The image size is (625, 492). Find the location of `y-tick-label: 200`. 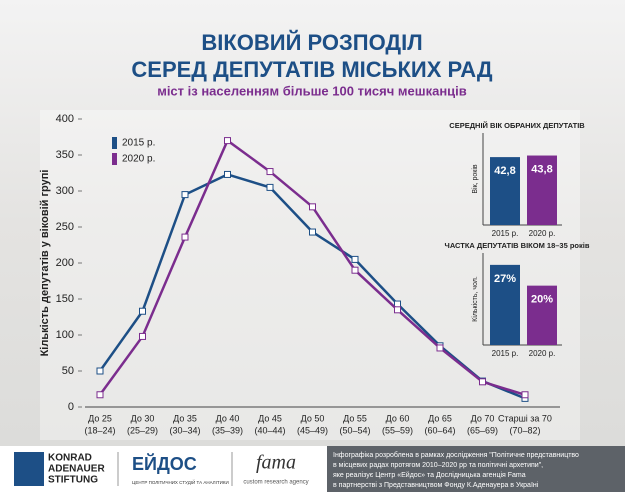

y-tick-label: 200 is located at coordinates (65, 263).